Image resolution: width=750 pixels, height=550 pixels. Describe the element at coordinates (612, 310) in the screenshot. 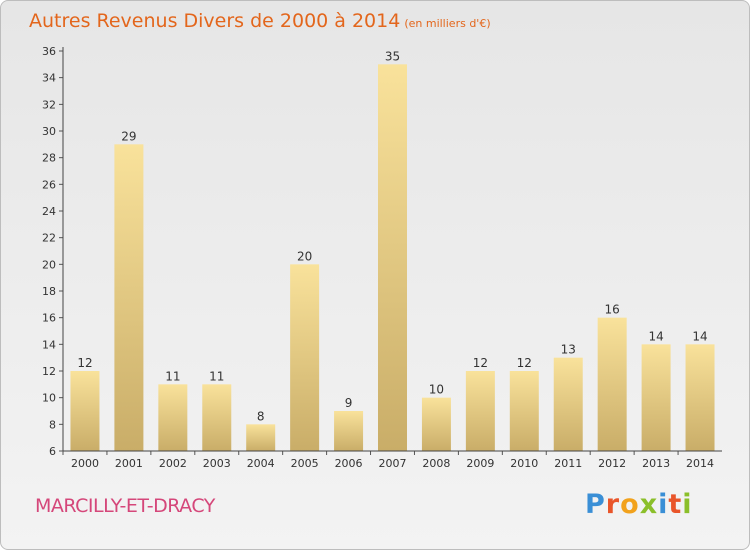

I see `data-label-2012: 16` at that location.